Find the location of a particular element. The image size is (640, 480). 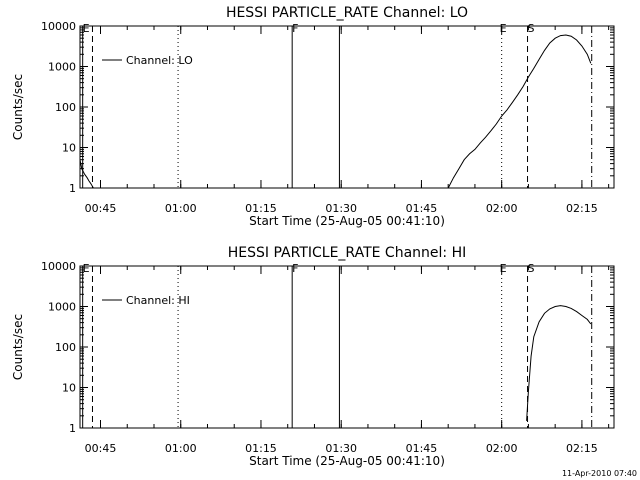

legend-label: Channel: LO is located at coordinates (159, 60).